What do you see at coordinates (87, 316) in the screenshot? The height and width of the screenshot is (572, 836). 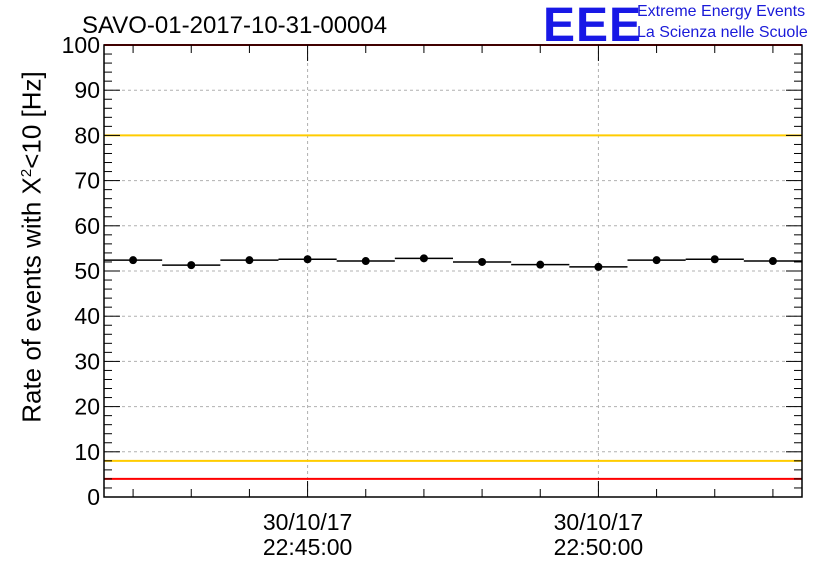 I see `y-tick-label: 40` at bounding box center [87, 316].